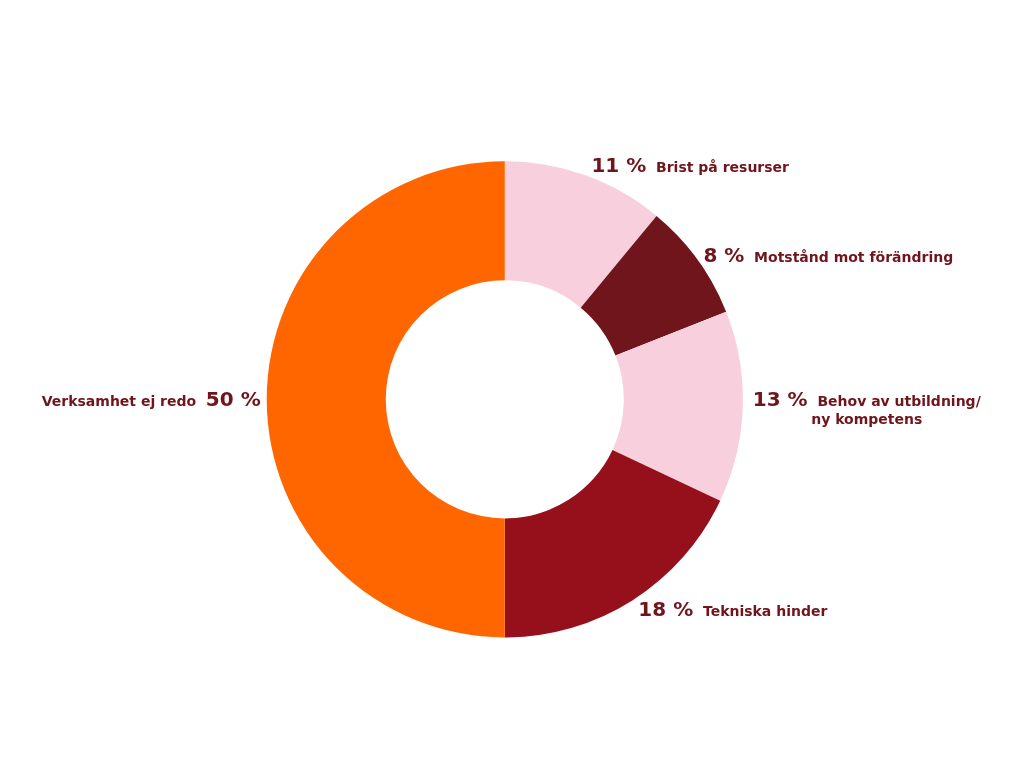 The height and width of the screenshot is (768, 1024). Describe the element at coordinates (780, 398) in the screenshot. I see `data-label: 13 %` at that location.